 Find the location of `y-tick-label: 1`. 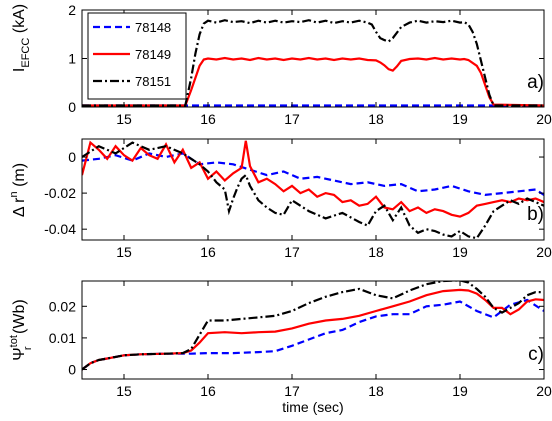

y-tick-label: 1 is located at coordinates (72, 59).